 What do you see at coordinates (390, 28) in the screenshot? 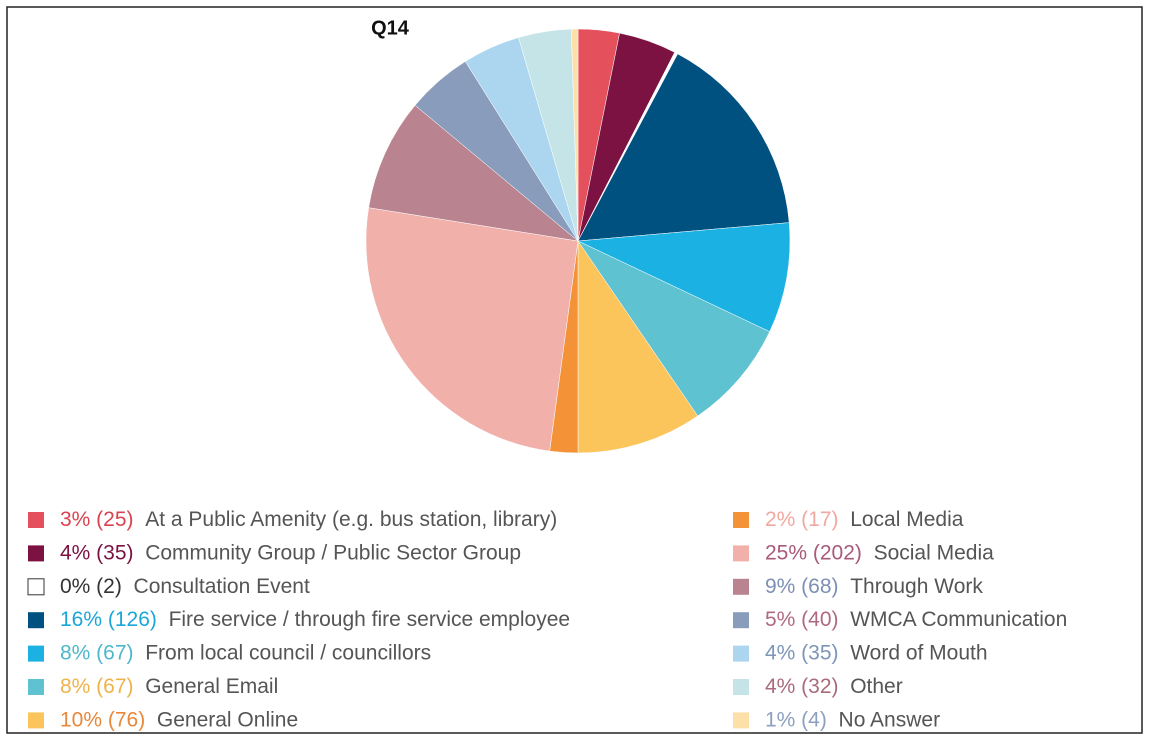
I see `chart-title: Q14` at bounding box center [390, 28].